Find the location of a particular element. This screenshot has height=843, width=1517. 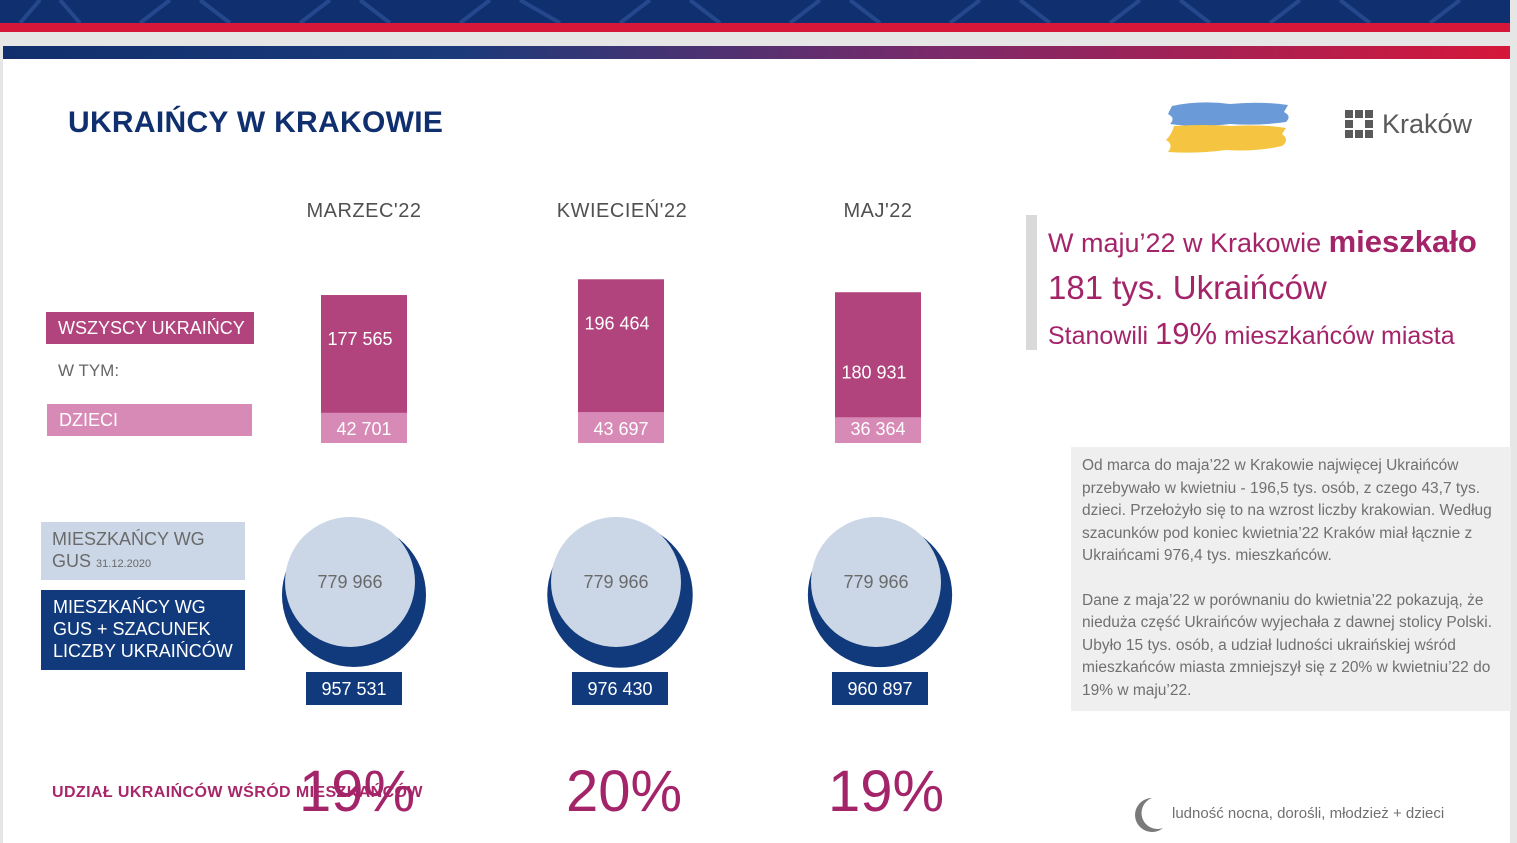

bar-label-all-march: 177 565 is located at coordinates (359, 339).